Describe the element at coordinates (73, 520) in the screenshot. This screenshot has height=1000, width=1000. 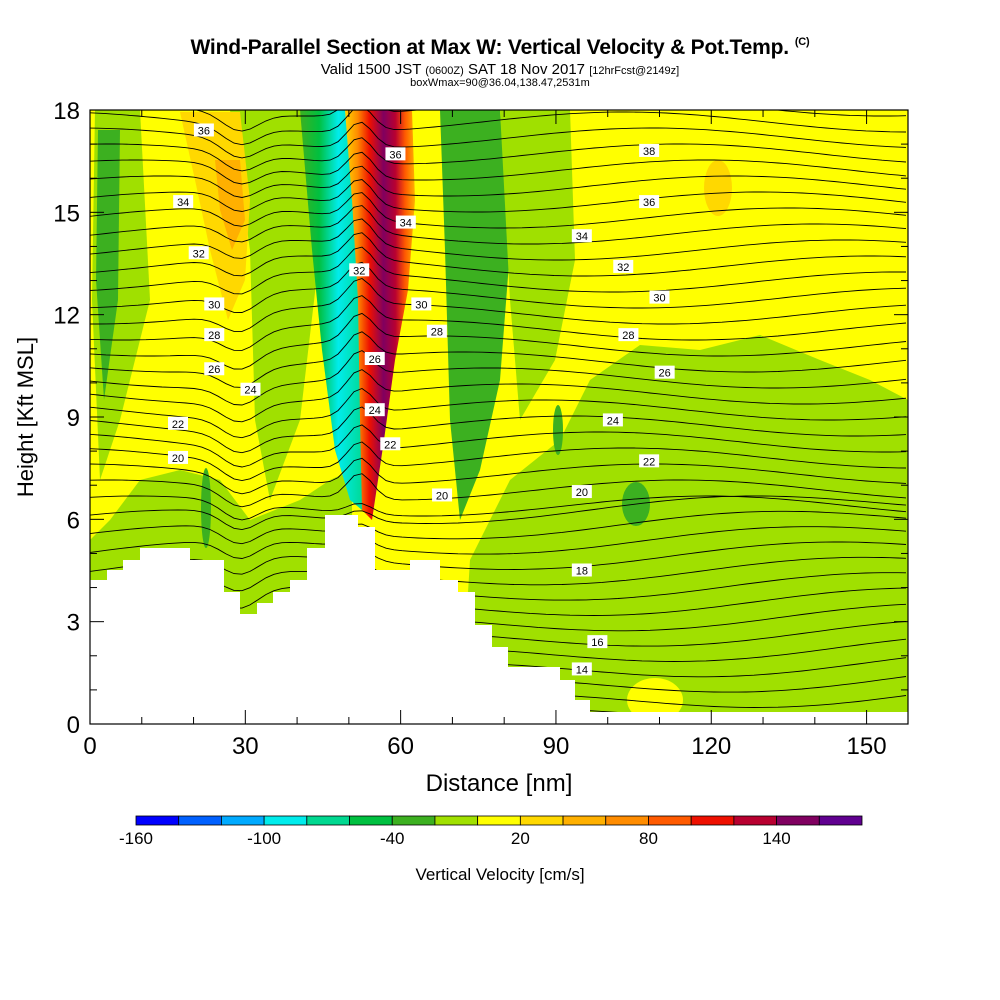
I see `y-tick-label: 6` at that location.